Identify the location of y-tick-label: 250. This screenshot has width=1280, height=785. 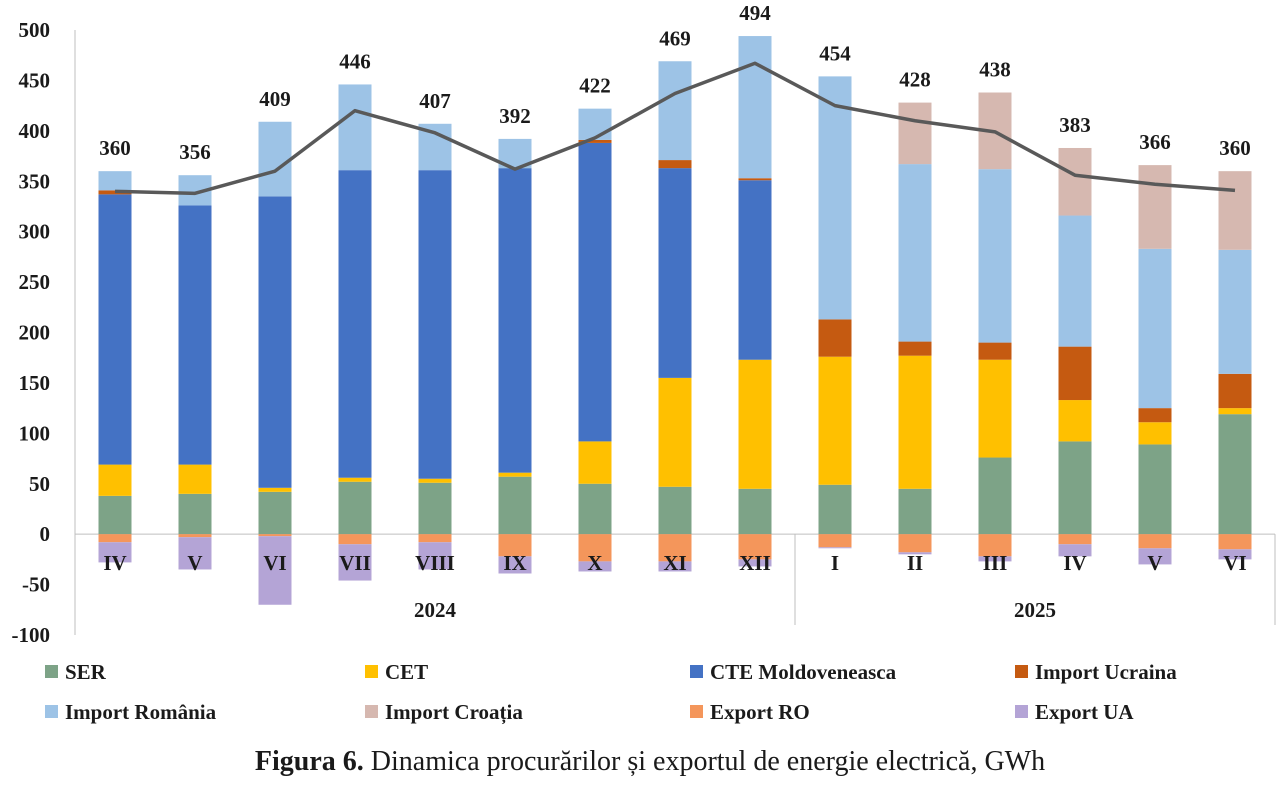
(35, 282).